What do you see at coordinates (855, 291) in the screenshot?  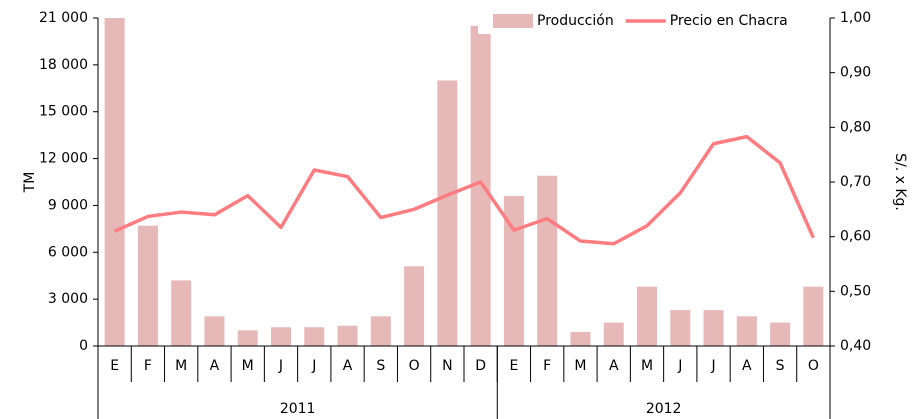 I see `y2-tick-label: 0,50` at bounding box center [855, 291].